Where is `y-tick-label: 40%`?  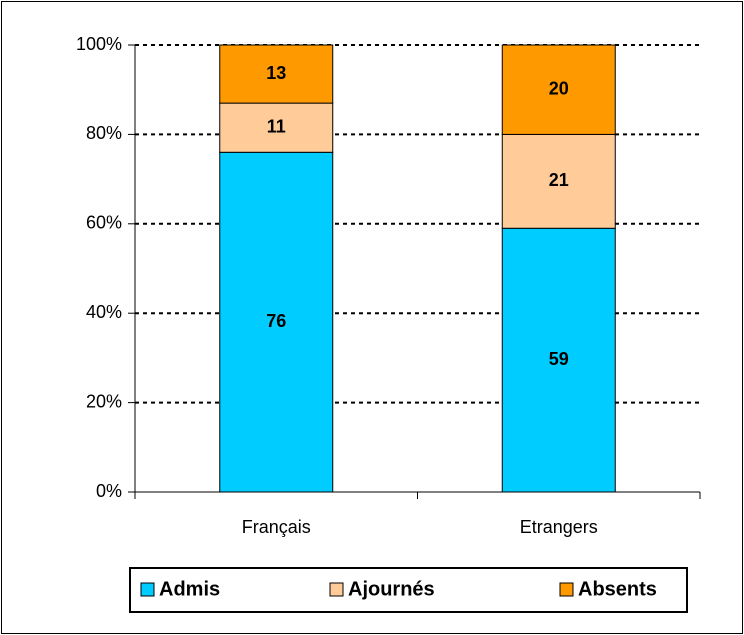 y-tick-label: 40% is located at coordinates (104, 312).